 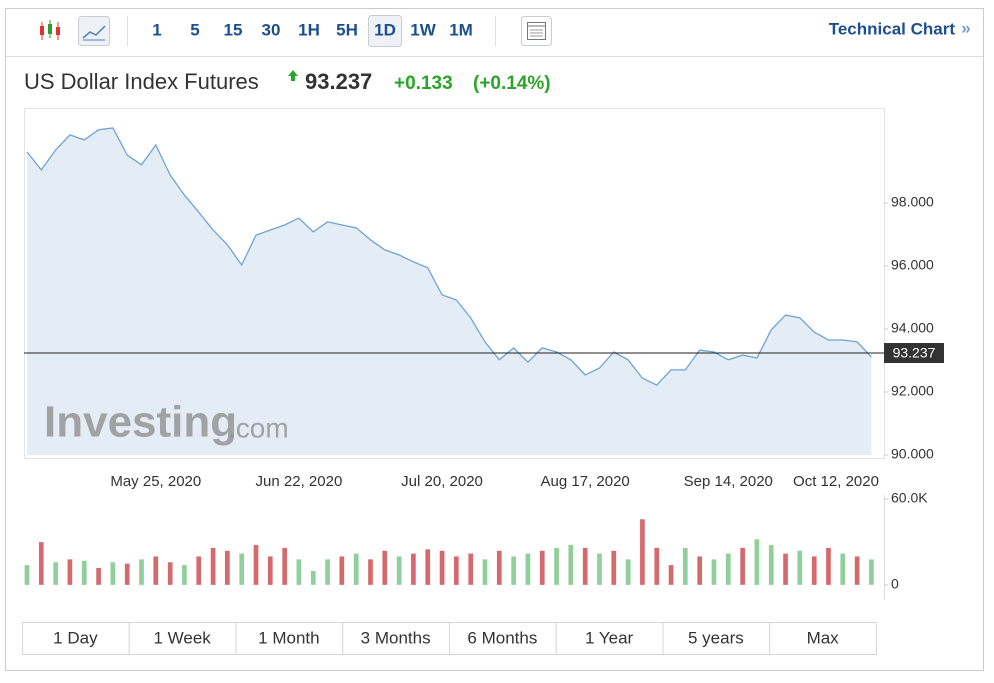 What do you see at coordinates (912, 391) in the screenshot?
I see `y-tick-label: 92.000` at bounding box center [912, 391].